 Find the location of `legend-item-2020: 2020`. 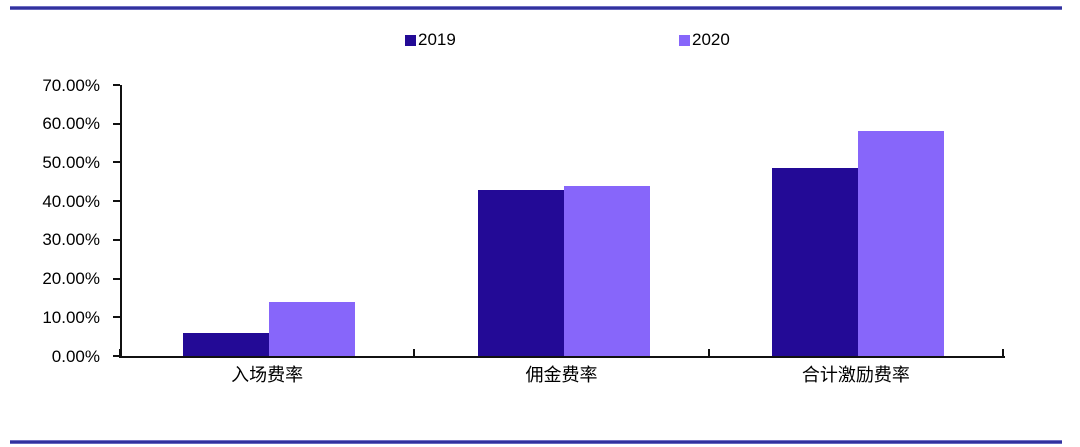

legend-item-2020: 2020 is located at coordinates (704, 39).